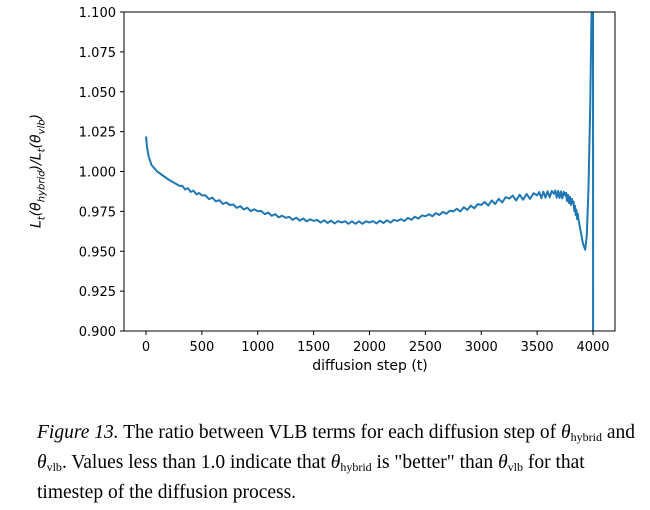  What do you see at coordinates (97, 292) in the screenshot?
I see `y-tick-label: 0.925` at bounding box center [97, 292].